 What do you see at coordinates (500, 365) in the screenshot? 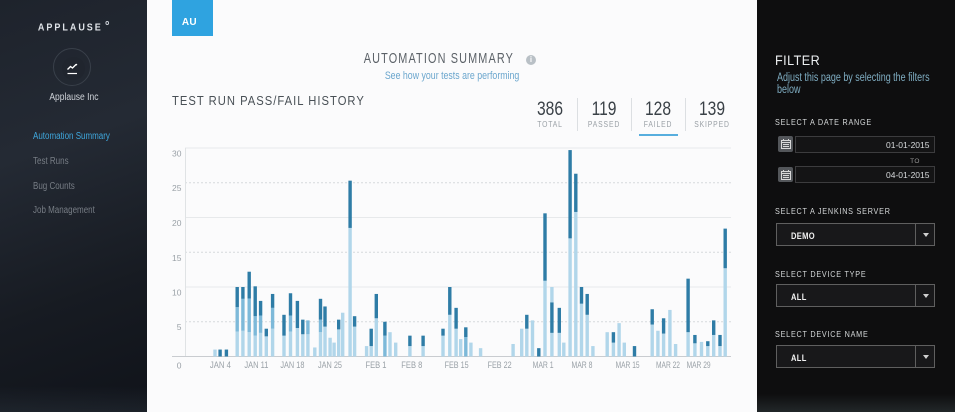
I see `svg-text: FEB 22` at bounding box center [500, 365].